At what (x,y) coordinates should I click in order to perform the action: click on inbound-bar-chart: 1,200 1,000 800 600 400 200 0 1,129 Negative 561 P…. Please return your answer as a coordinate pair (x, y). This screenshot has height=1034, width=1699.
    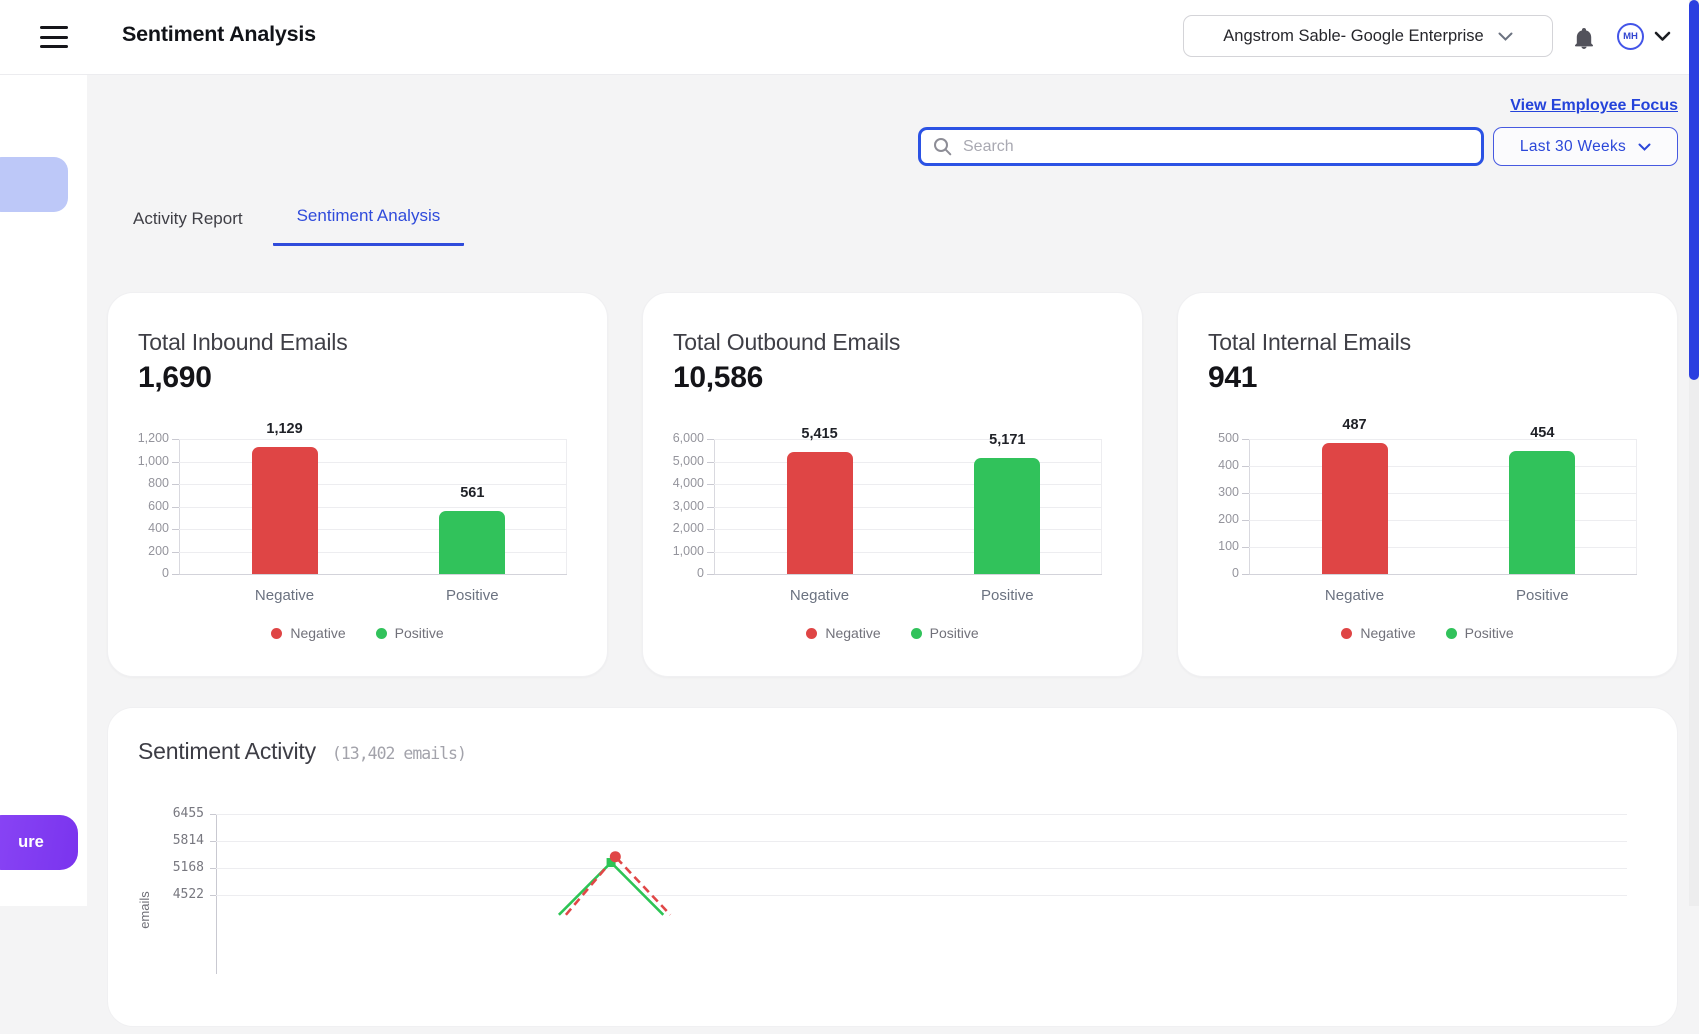
    Looking at the image, I should click on (357, 548).